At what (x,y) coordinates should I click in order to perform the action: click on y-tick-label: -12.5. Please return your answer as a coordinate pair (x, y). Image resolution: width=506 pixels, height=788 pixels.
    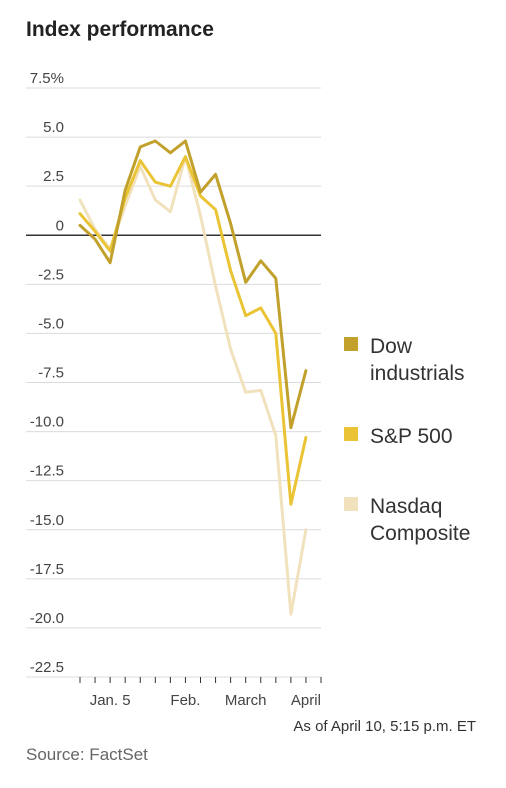
    Looking at the image, I should click on (47, 471).